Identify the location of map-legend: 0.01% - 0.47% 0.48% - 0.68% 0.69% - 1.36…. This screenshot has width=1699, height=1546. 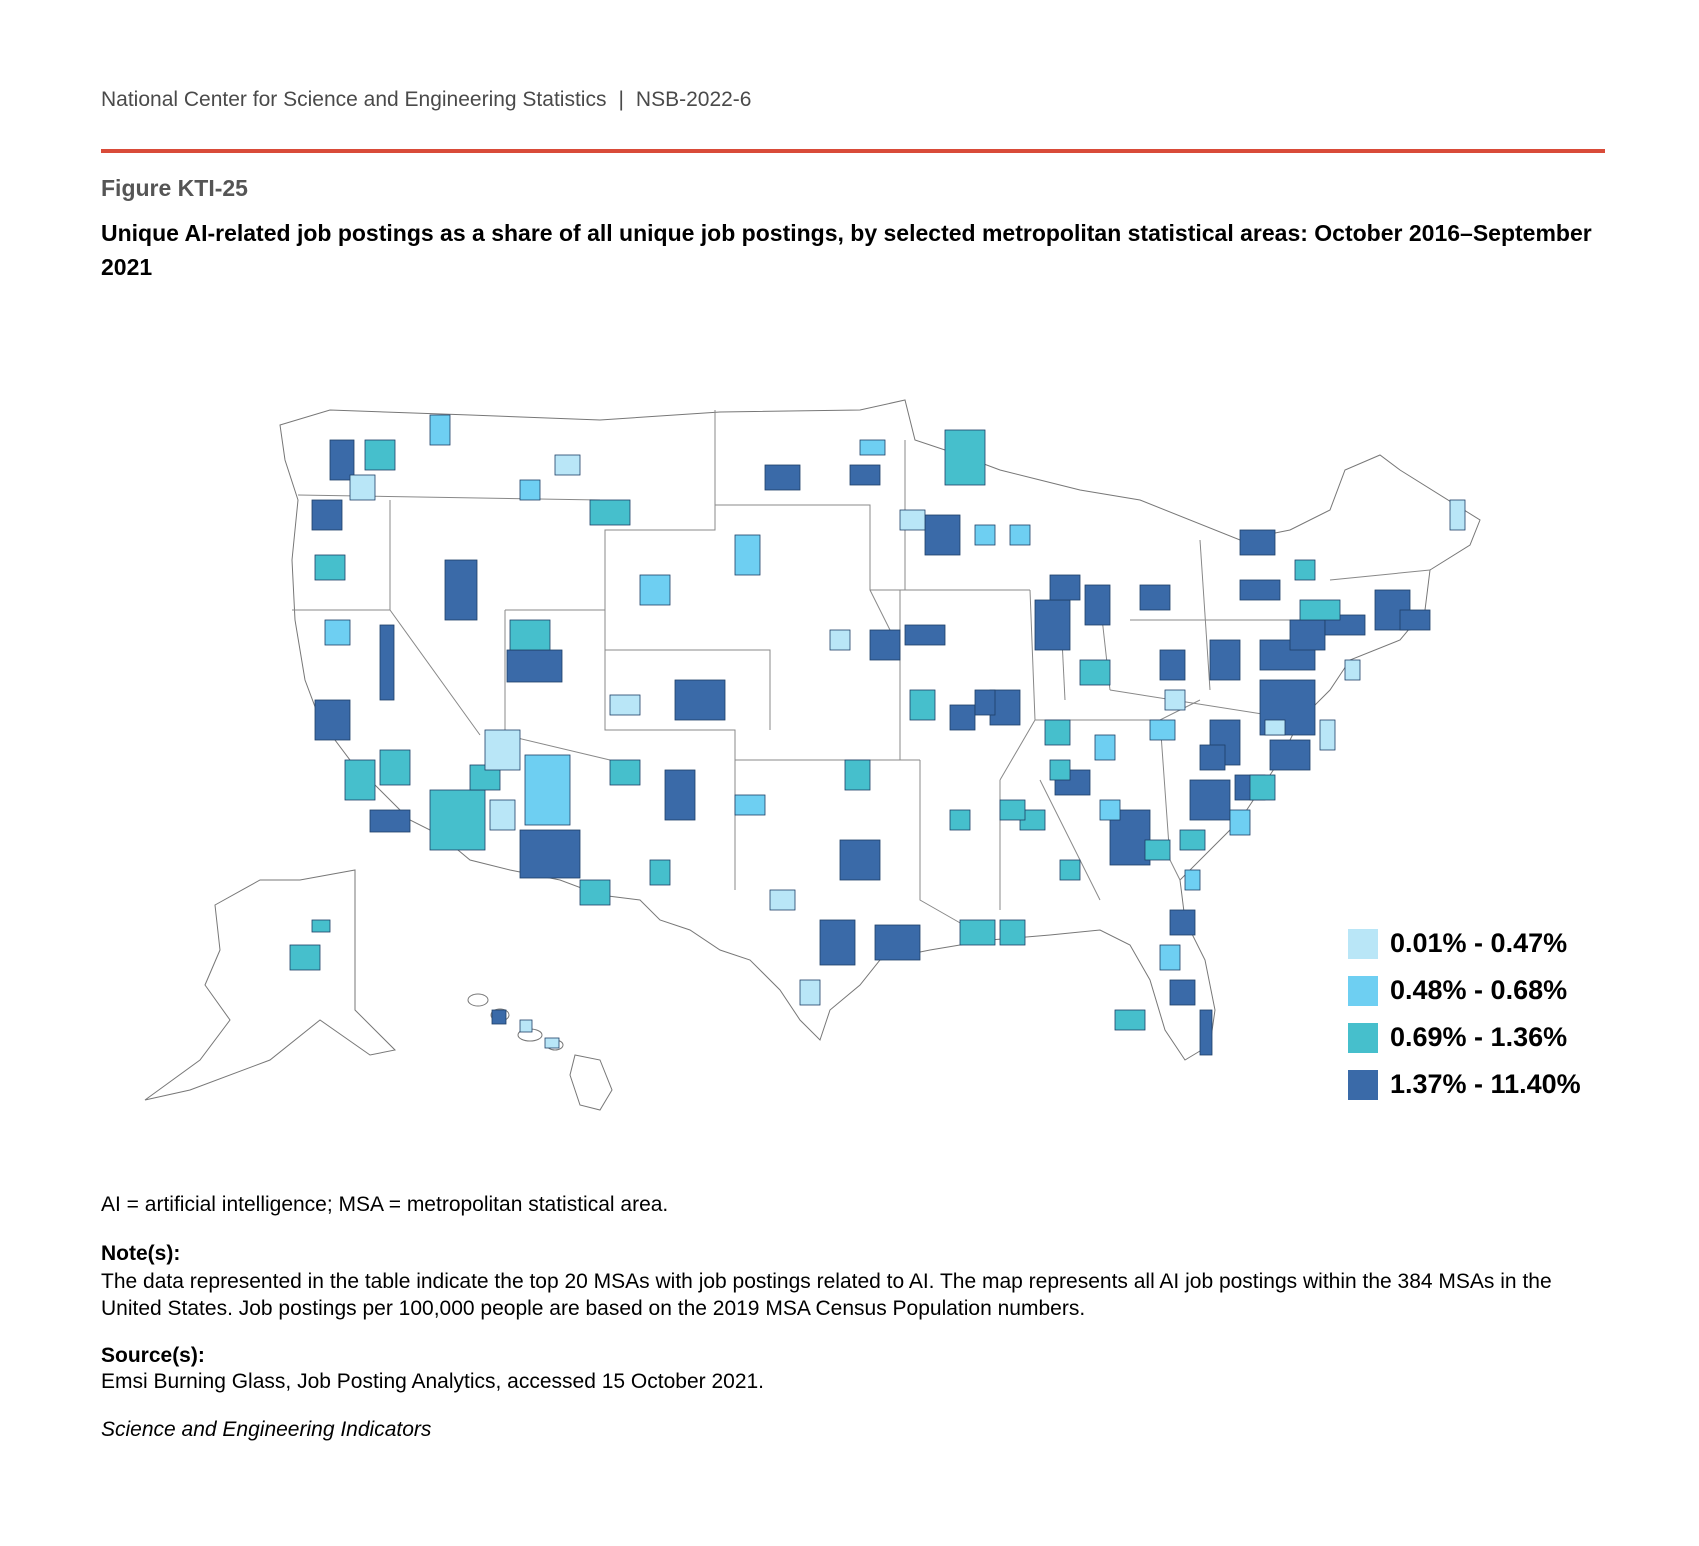
(1464, 1014).